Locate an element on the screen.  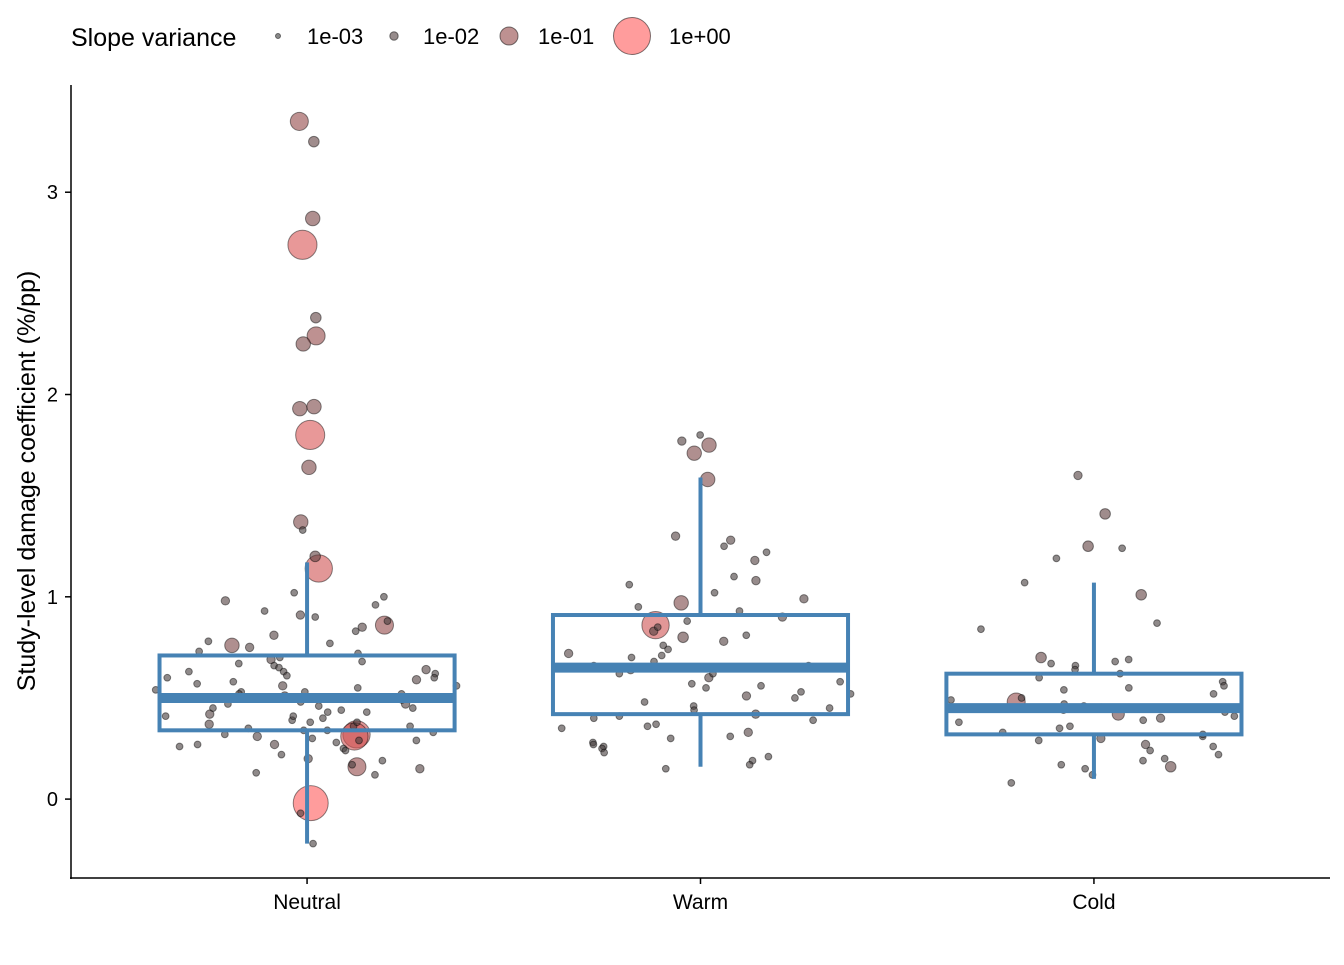
legend-label-1e-02: 1e-02 is located at coordinates (451, 36).